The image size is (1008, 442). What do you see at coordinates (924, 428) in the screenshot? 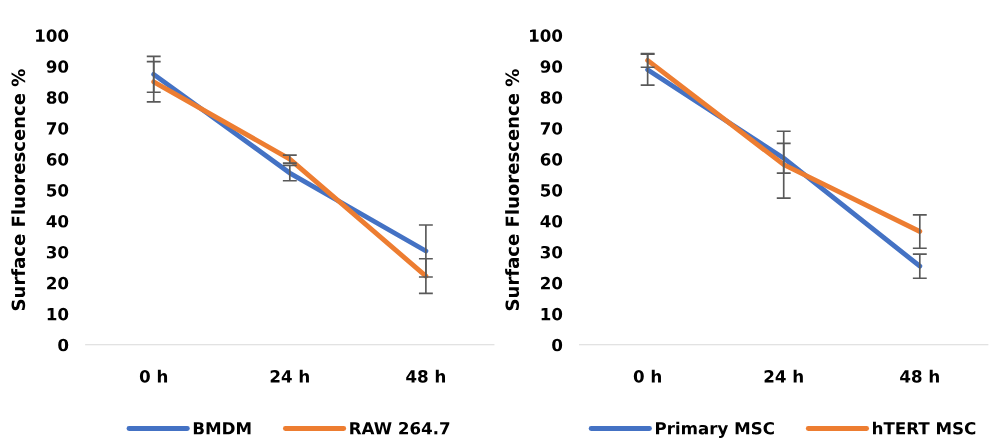
I see `legend-label: hTERT MSC` at bounding box center [924, 428].